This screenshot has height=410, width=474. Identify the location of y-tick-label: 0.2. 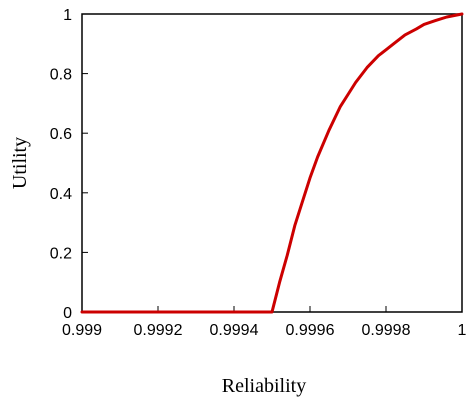
(61, 253).